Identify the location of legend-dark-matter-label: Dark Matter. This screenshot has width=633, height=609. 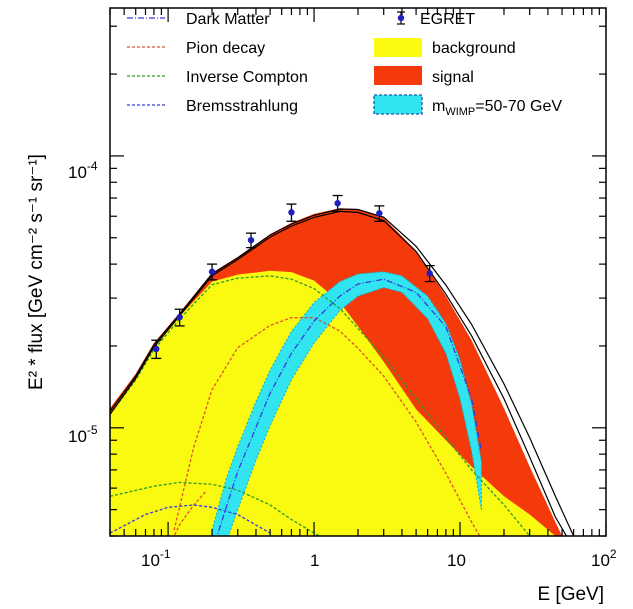
(228, 19).